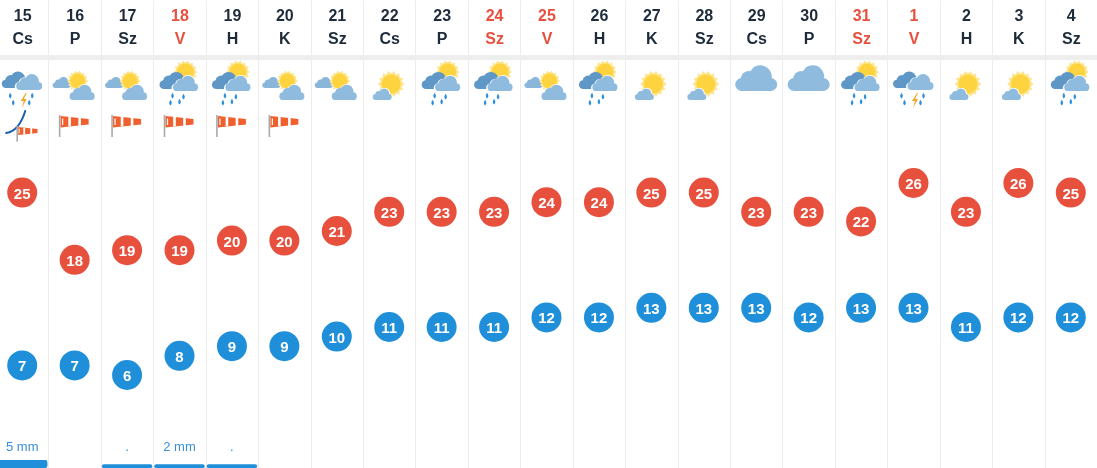 The width and height of the screenshot is (1097, 468). I want to click on x-tick-label: 17 Sz, so click(127, 26).